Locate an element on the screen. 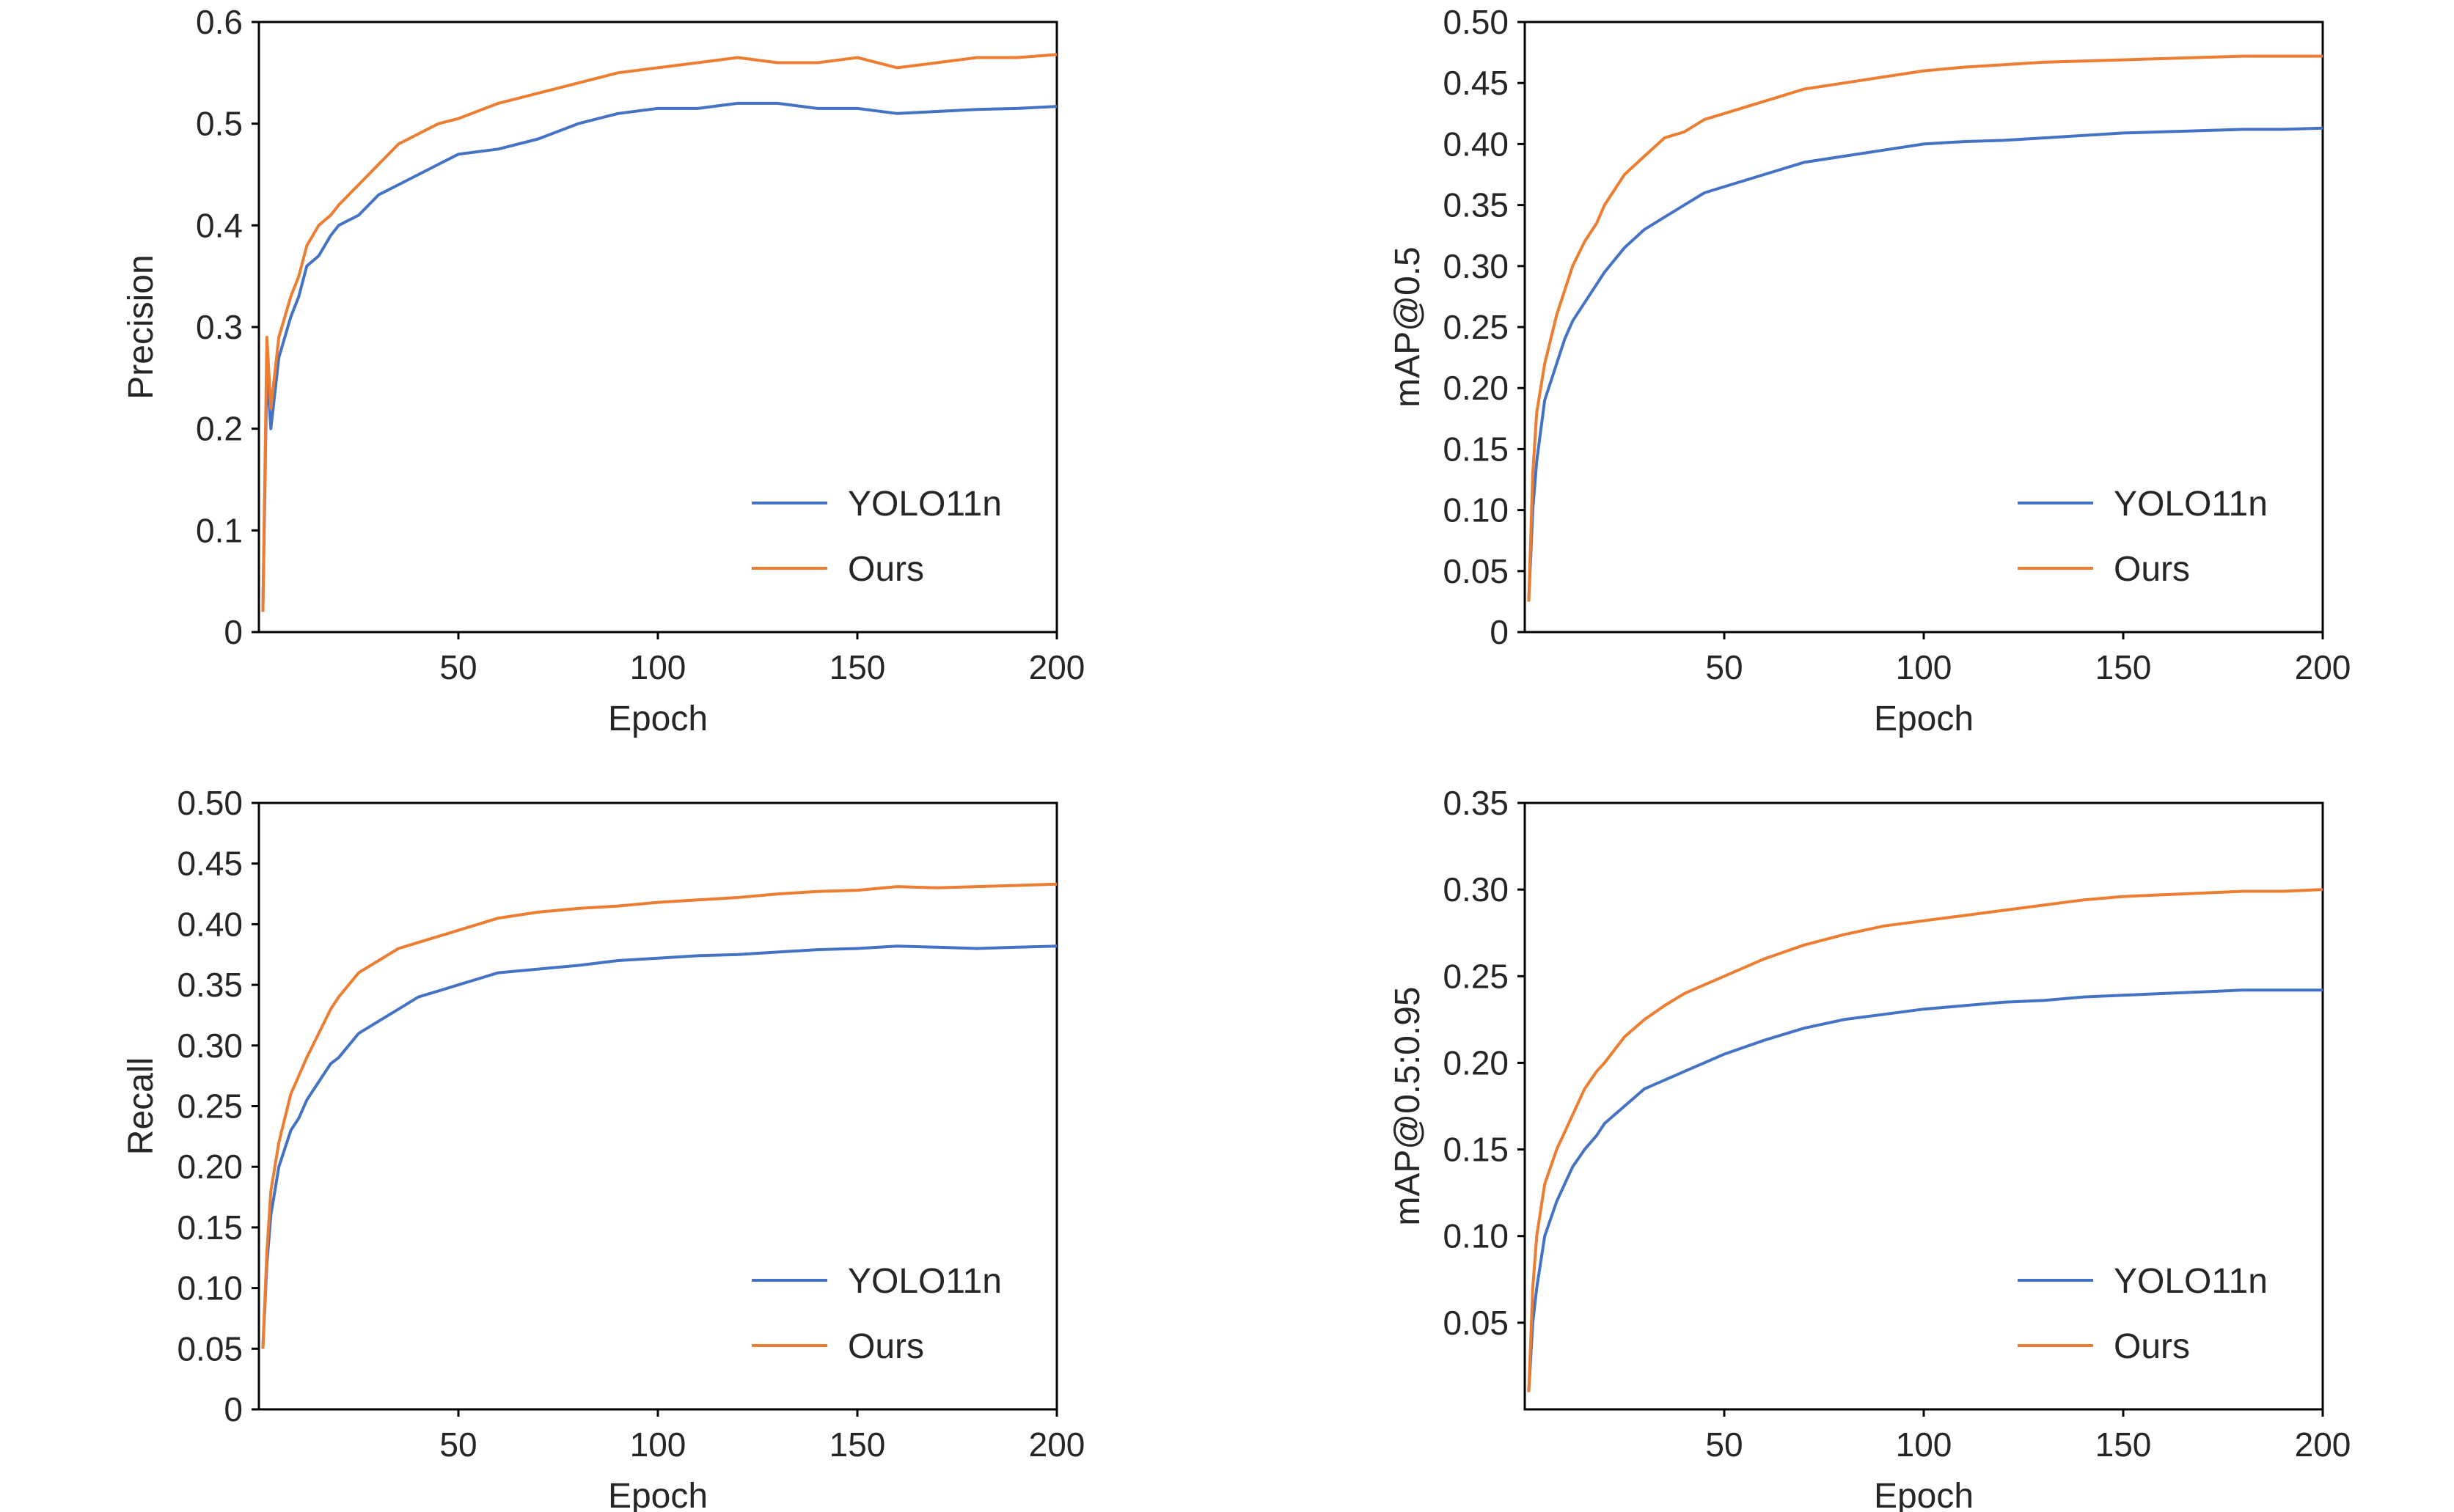  y-axis-title: mAP@0.5 is located at coordinates (1407, 326).